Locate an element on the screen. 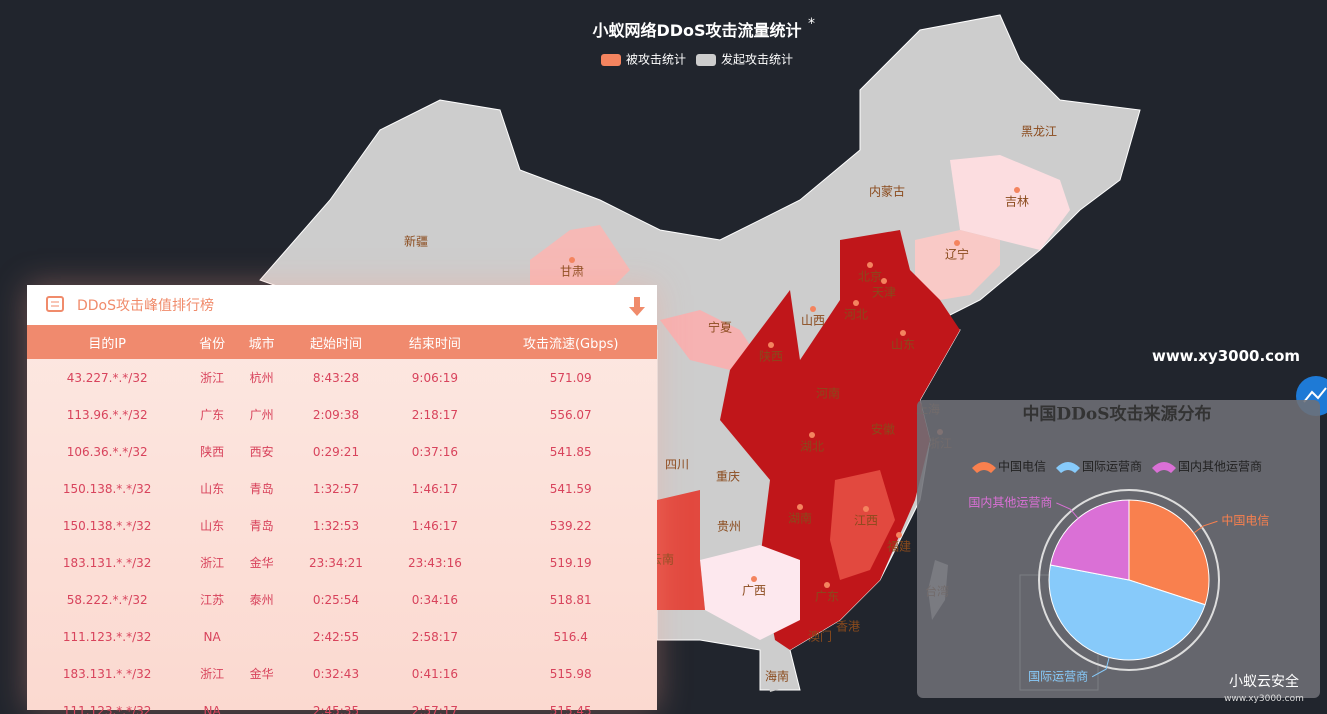 This screenshot has height=714, width=1327. province-label: 贵州 is located at coordinates (729, 527).